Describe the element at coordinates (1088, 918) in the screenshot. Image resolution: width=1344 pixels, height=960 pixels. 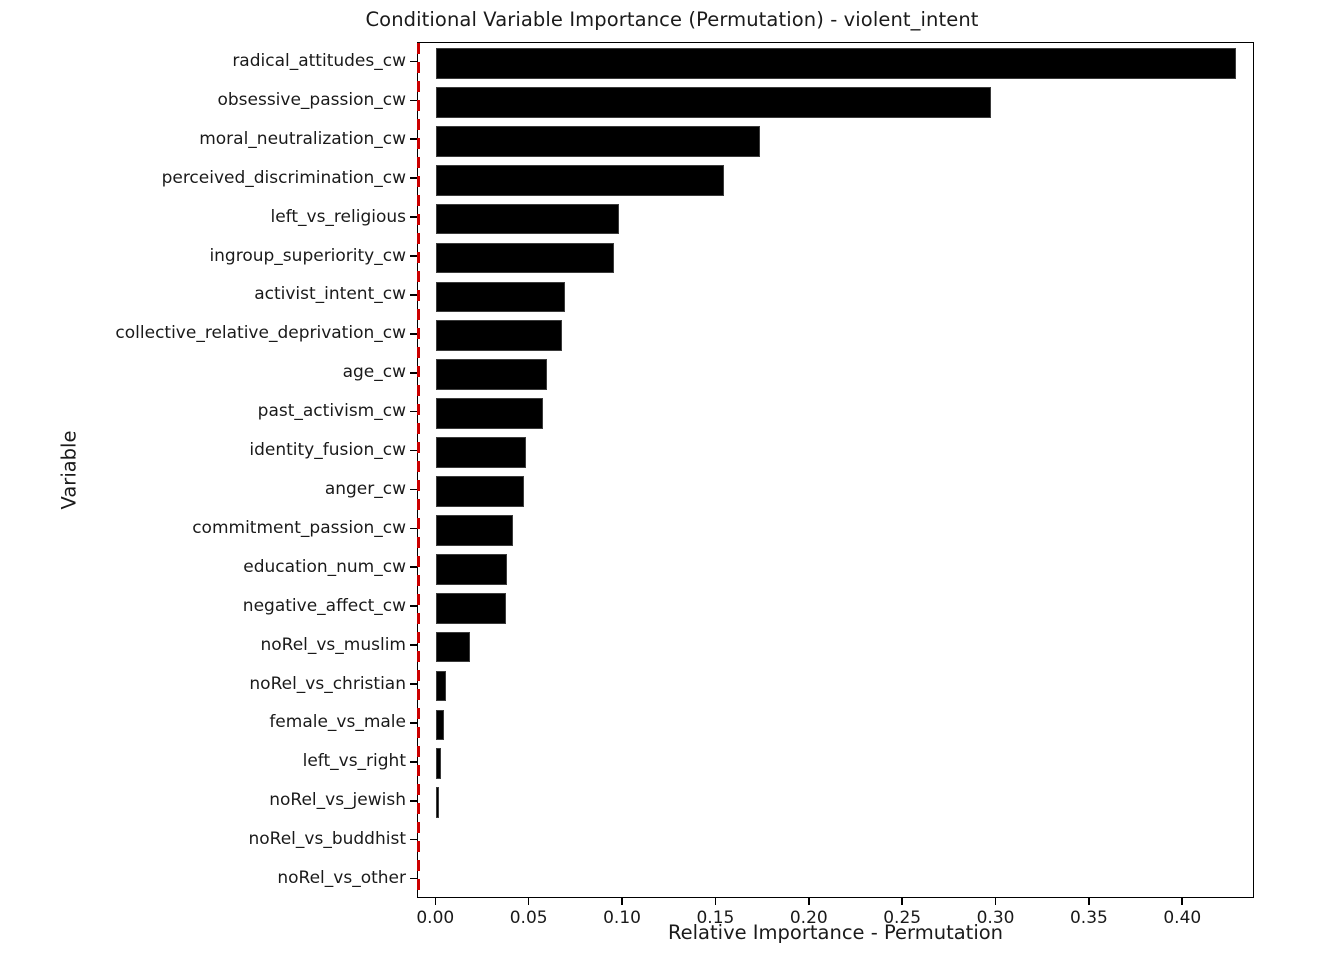
I see `x-tick-label: 0.35` at that location.